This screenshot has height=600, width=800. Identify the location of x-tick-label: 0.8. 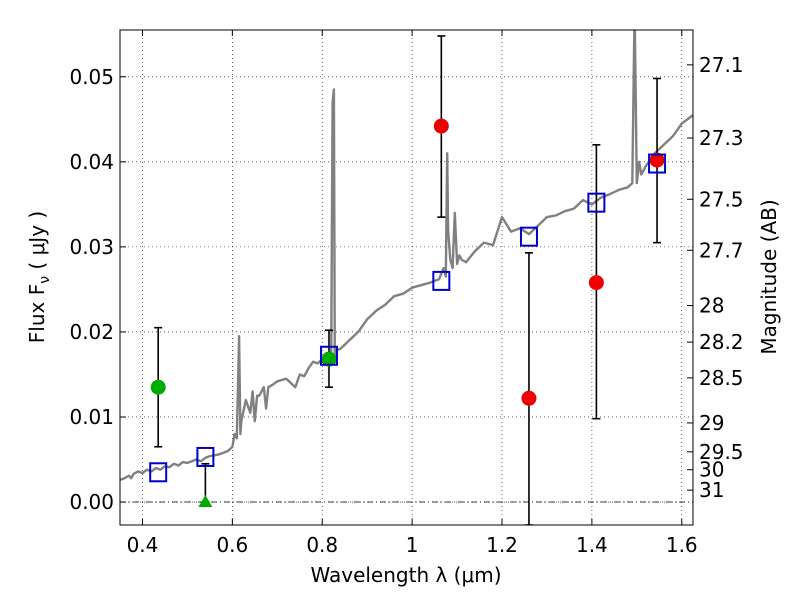
(322, 545).